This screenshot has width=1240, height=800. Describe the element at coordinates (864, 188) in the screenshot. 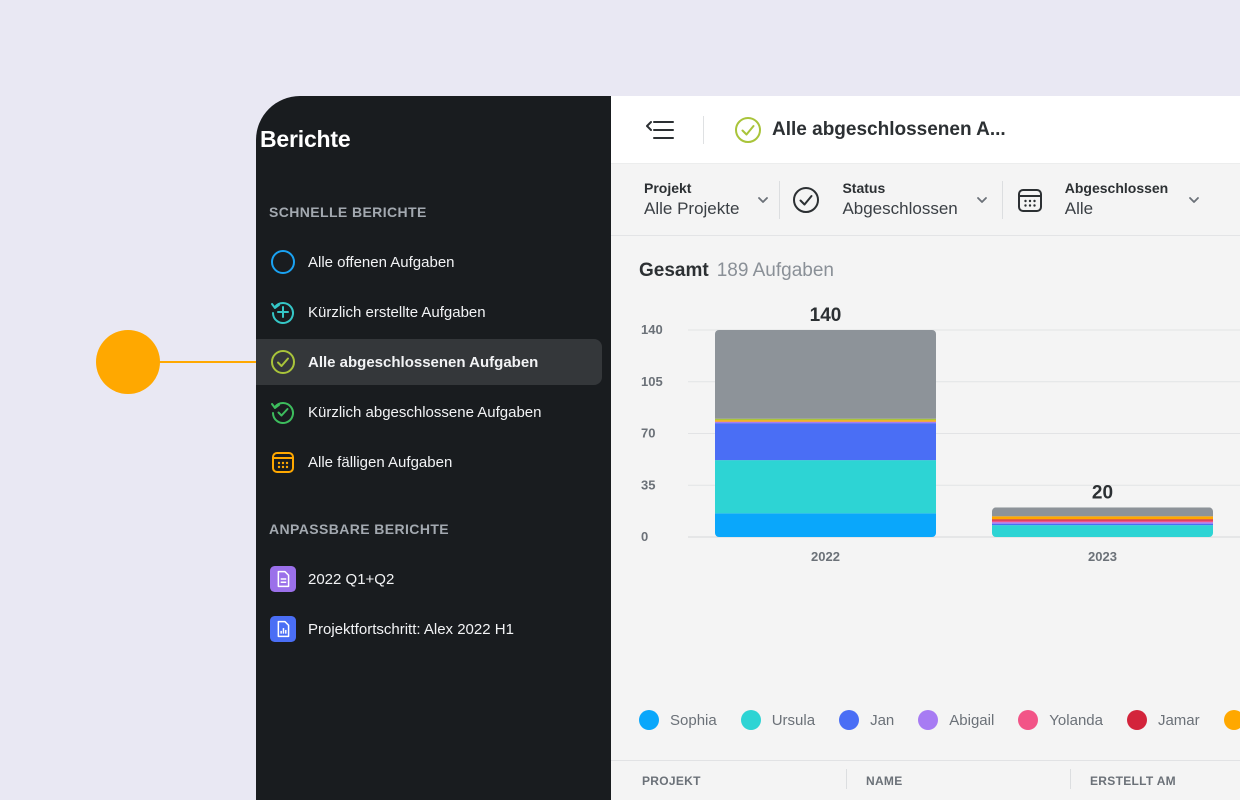

I see `filter-label: Status` at that location.